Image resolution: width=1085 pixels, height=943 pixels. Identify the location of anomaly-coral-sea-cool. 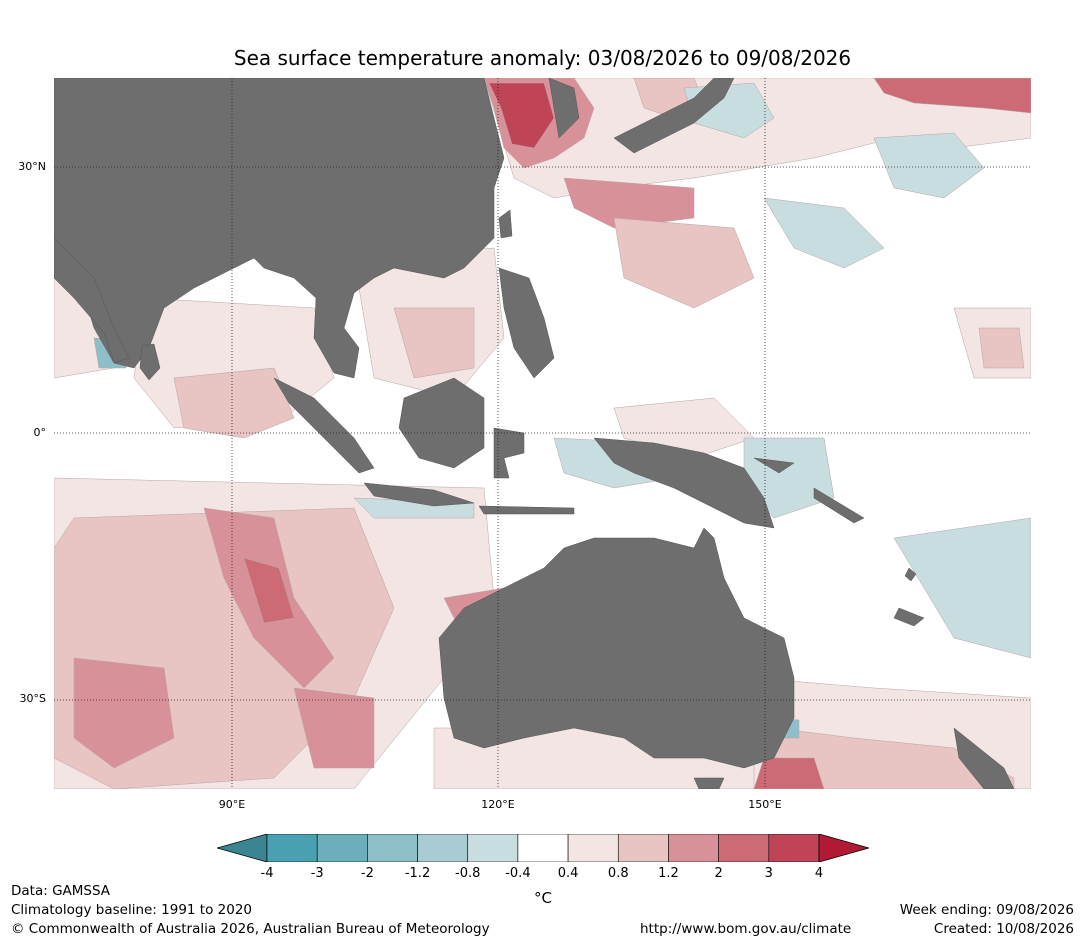
(962, 588).